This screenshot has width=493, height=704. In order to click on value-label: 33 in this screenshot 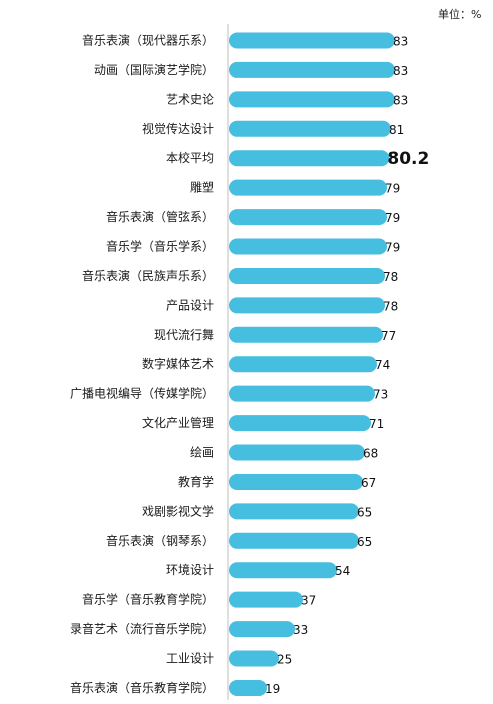, I will do `click(300, 630)`.